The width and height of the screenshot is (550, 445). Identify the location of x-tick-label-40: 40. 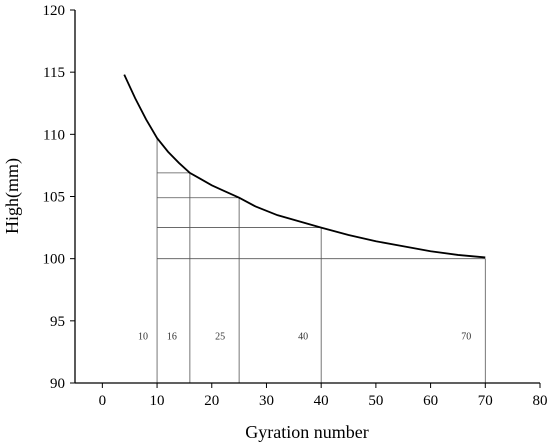
(321, 401).